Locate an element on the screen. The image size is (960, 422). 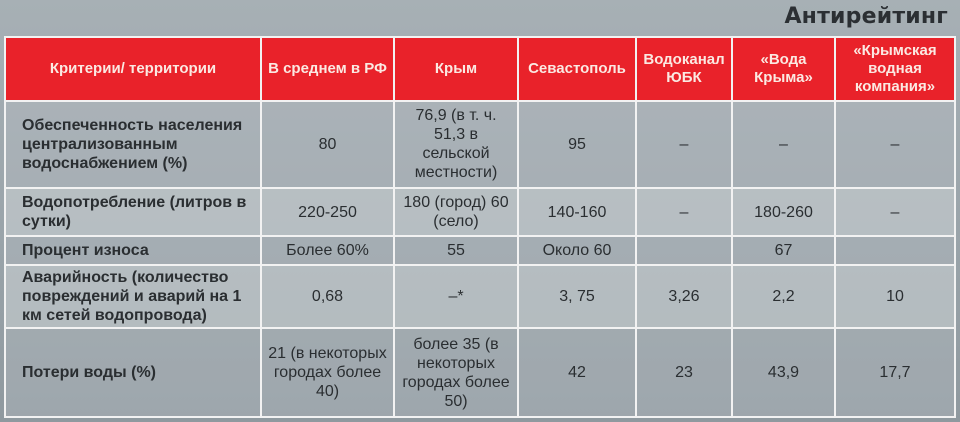
table-row: Процент износа Более 60% 55 Около 60 67 is located at coordinates (480, 250).